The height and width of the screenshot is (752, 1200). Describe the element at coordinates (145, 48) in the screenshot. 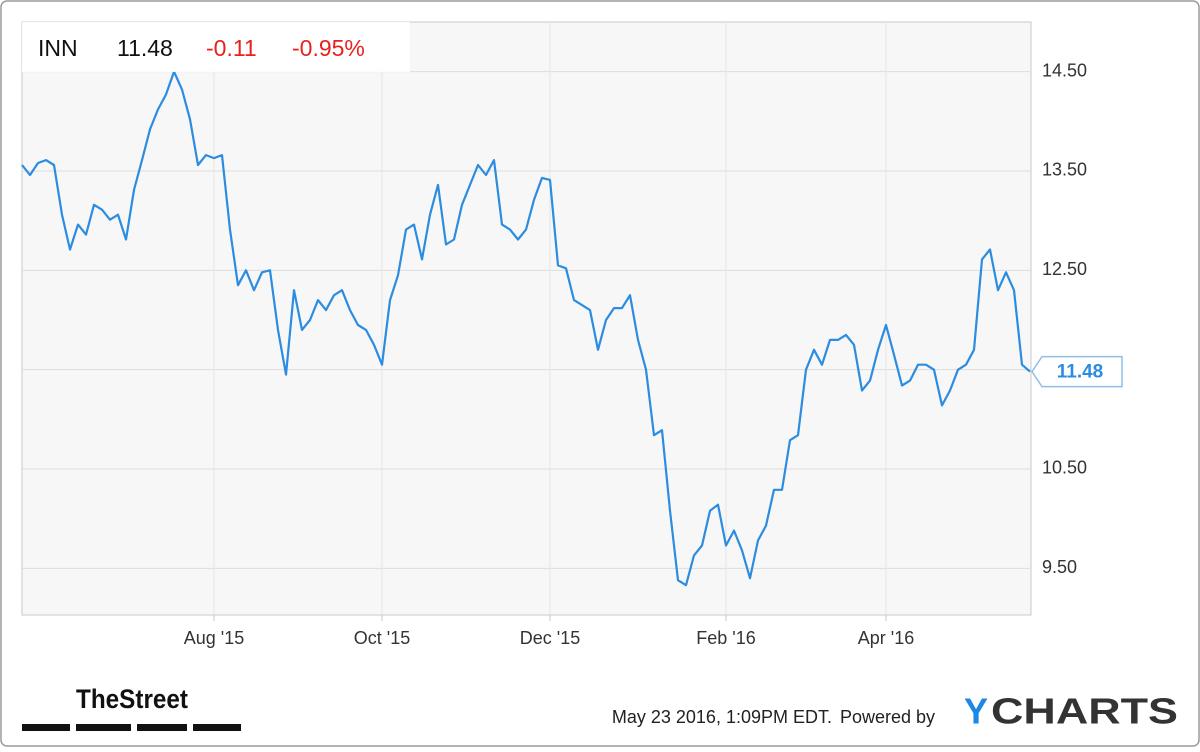

I see `price: 11.48` at that location.